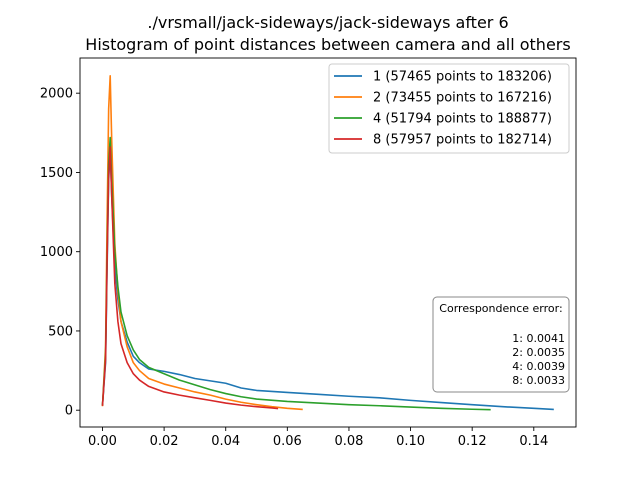 The image size is (640, 480). I want to click on annotation-line-3: 4: 0.0039, so click(538, 366).